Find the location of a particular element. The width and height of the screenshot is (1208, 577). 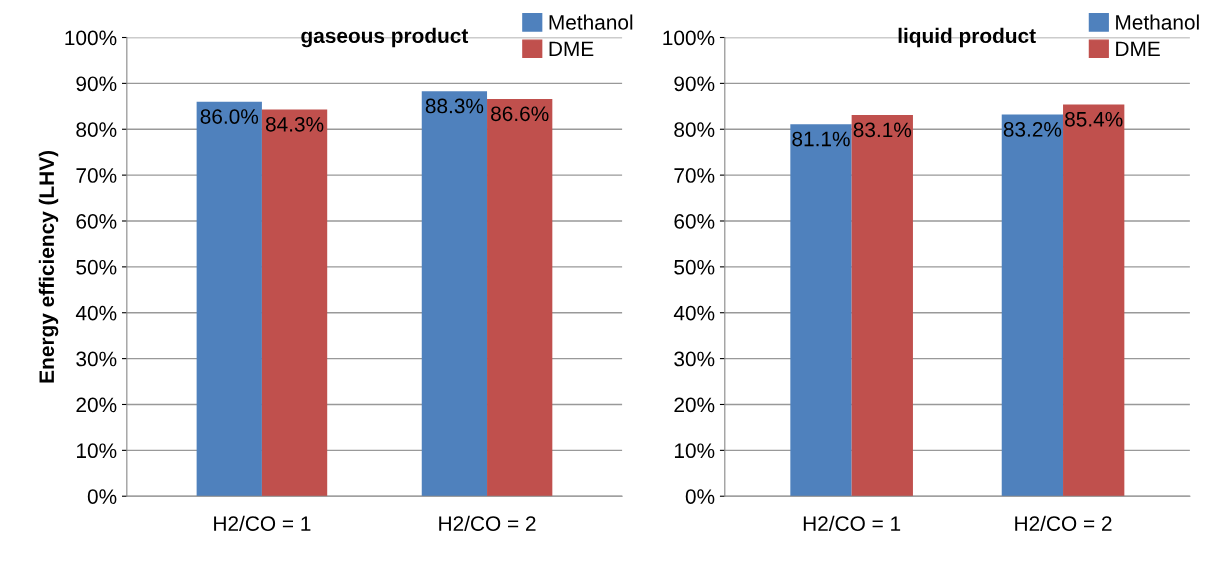

chart-title: liquid product is located at coordinates (967, 37).